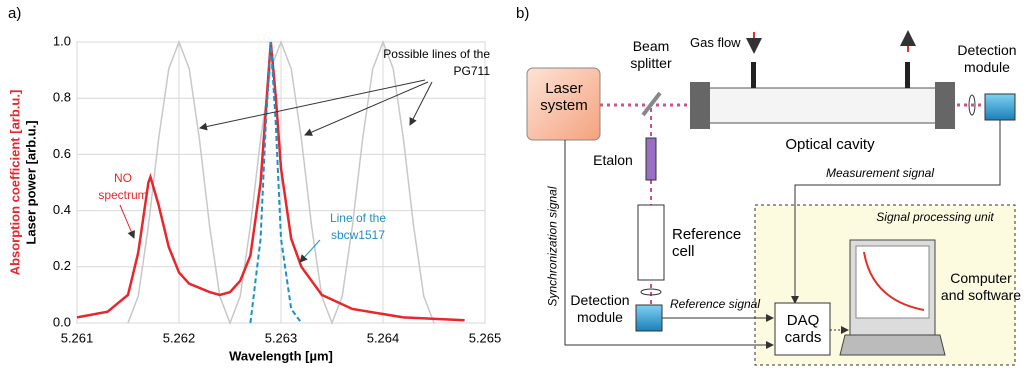 Image resolution: width=1024 pixels, height=373 pixels. What do you see at coordinates (522, 13) in the screenshot?
I see `panel-label: b)` at bounding box center [522, 13].